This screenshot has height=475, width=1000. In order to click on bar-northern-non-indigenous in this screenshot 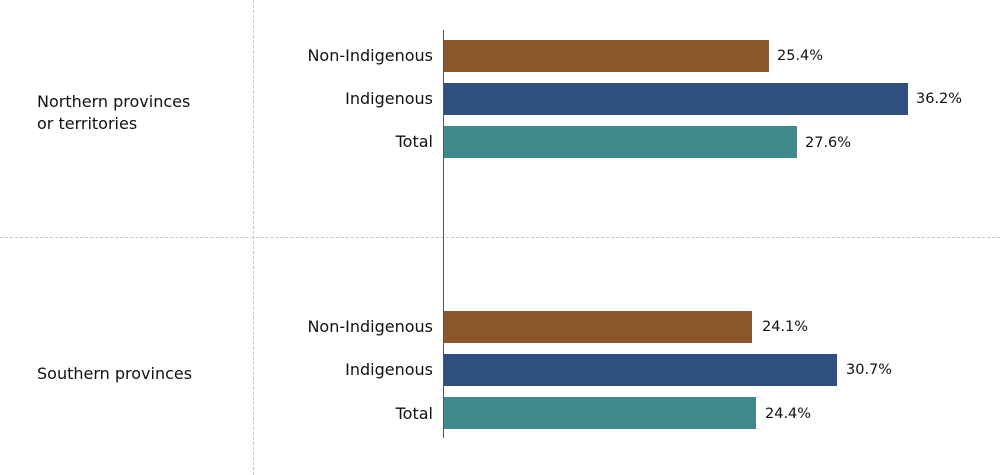, I will do `click(606, 56)`.